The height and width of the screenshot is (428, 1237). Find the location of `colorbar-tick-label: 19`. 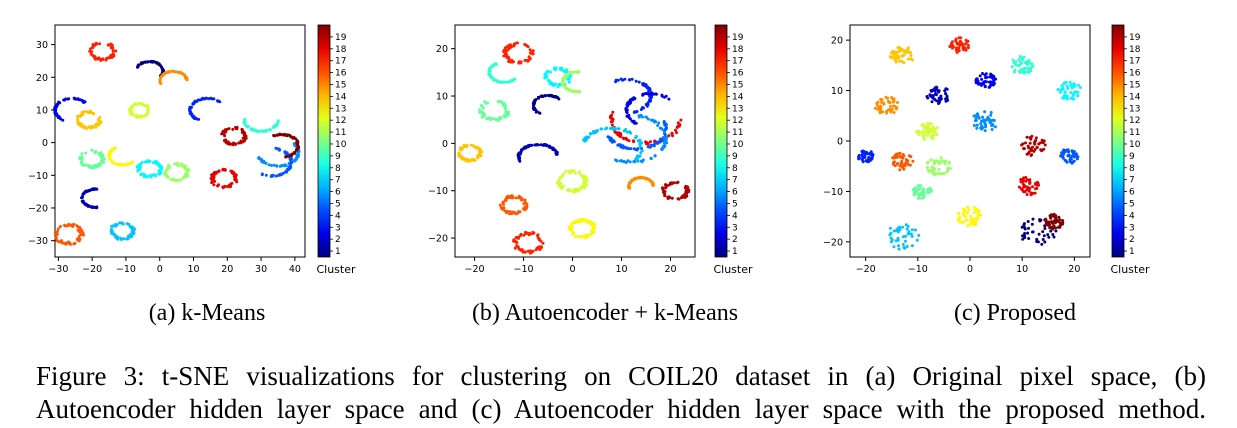

colorbar-tick-label: 19 is located at coordinates (341, 38).